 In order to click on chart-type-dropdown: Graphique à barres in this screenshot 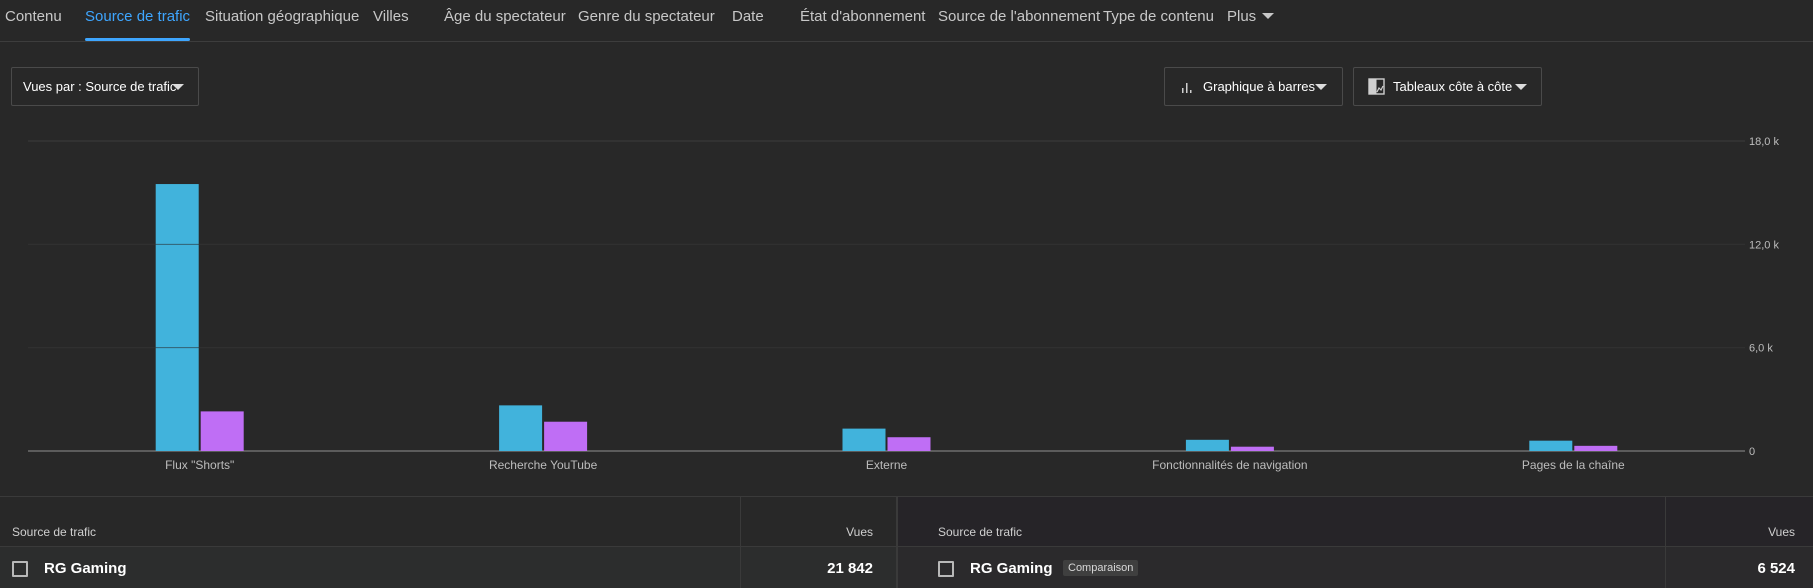, I will do `click(1253, 86)`.